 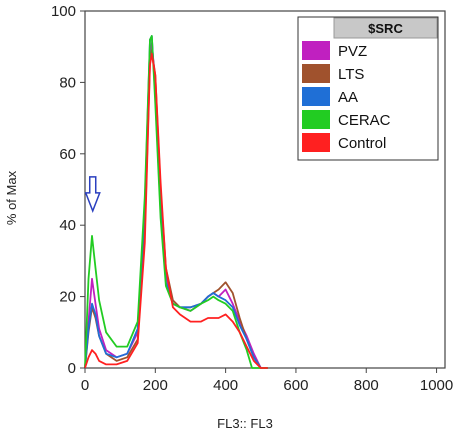 I want to click on legend-entry: Control, so click(x=362, y=143).